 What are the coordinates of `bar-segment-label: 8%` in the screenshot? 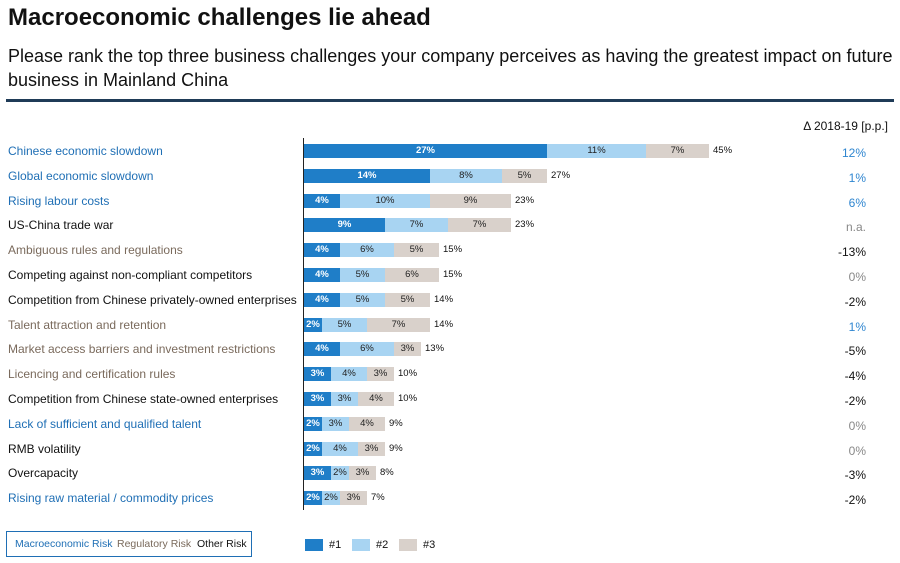 It's located at (466, 175).